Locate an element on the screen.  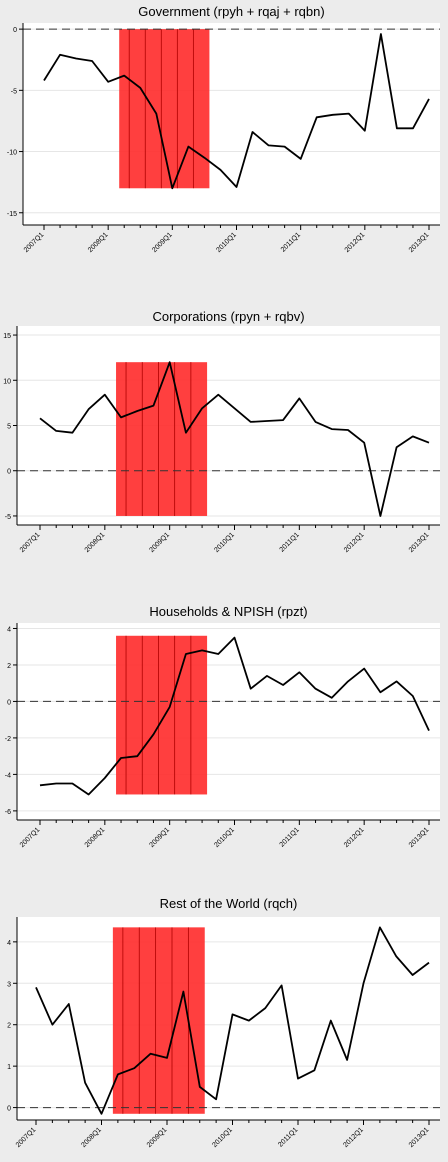
chart-title: Households & NPISH (rpzt) is located at coordinates (228, 611).